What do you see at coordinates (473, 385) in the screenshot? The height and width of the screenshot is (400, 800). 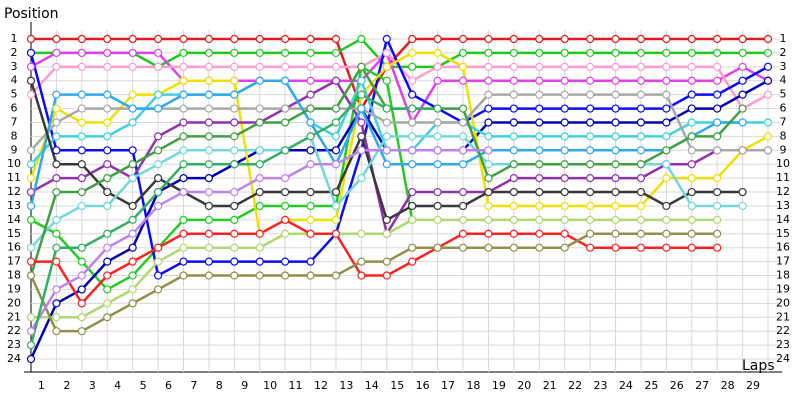 I see `x-tick-label: 18` at bounding box center [473, 385].